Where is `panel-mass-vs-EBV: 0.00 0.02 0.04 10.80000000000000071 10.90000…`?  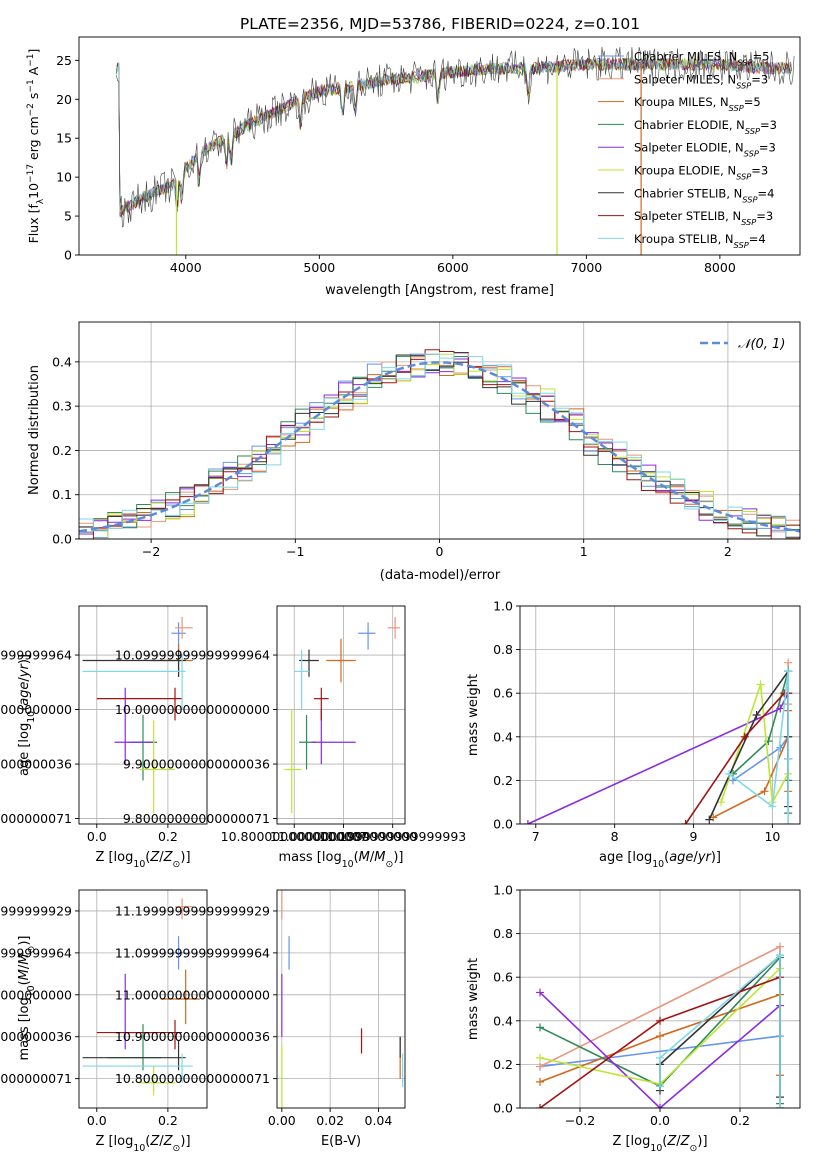
panel-mass-vs-EBV: 0.00 0.02 0.04 10.80000000000000071 10.90000… is located at coordinates (260, 1008).